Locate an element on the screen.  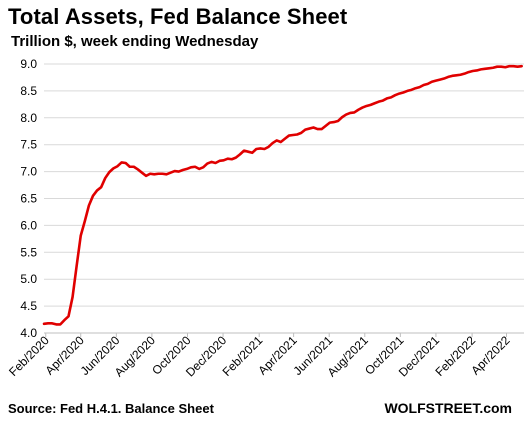
x-tick-label: Apr/2022 is located at coordinates (490, 355).